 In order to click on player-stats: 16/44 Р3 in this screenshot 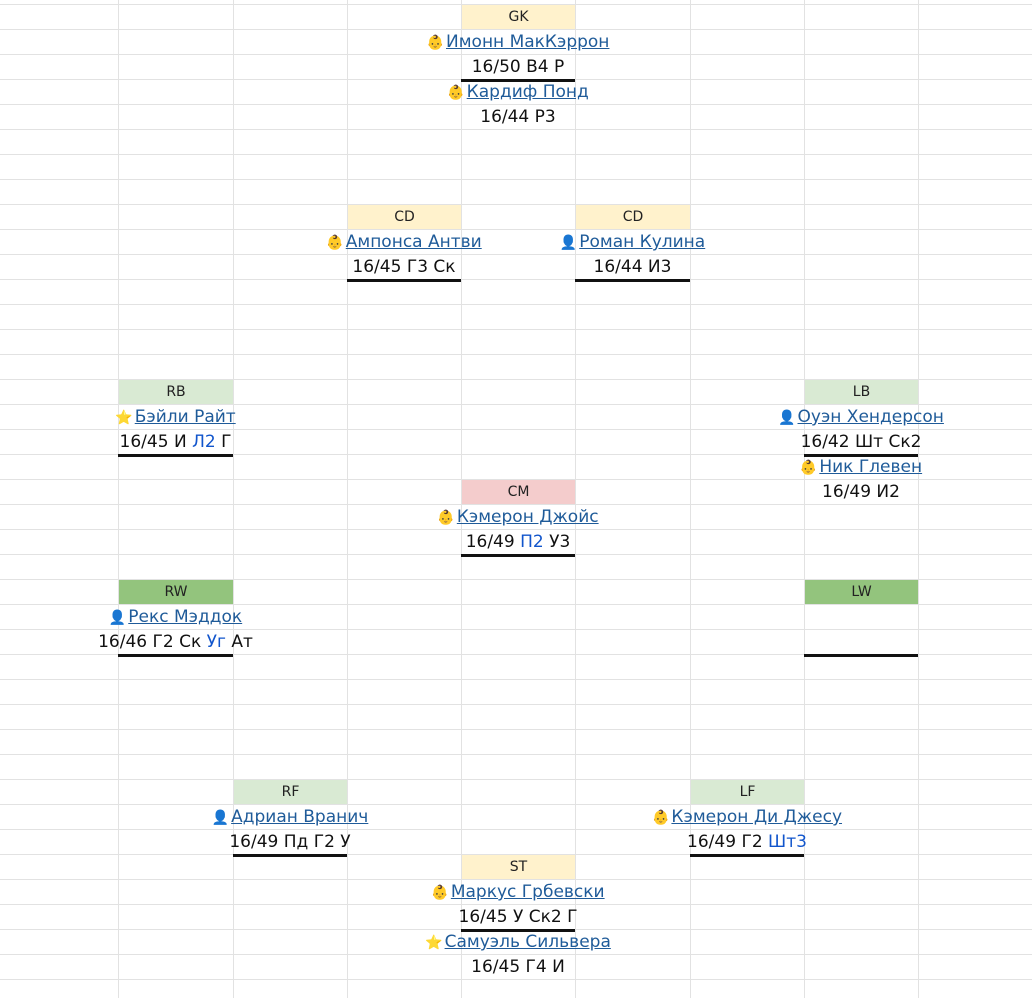, I will do `click(518, 117)`.